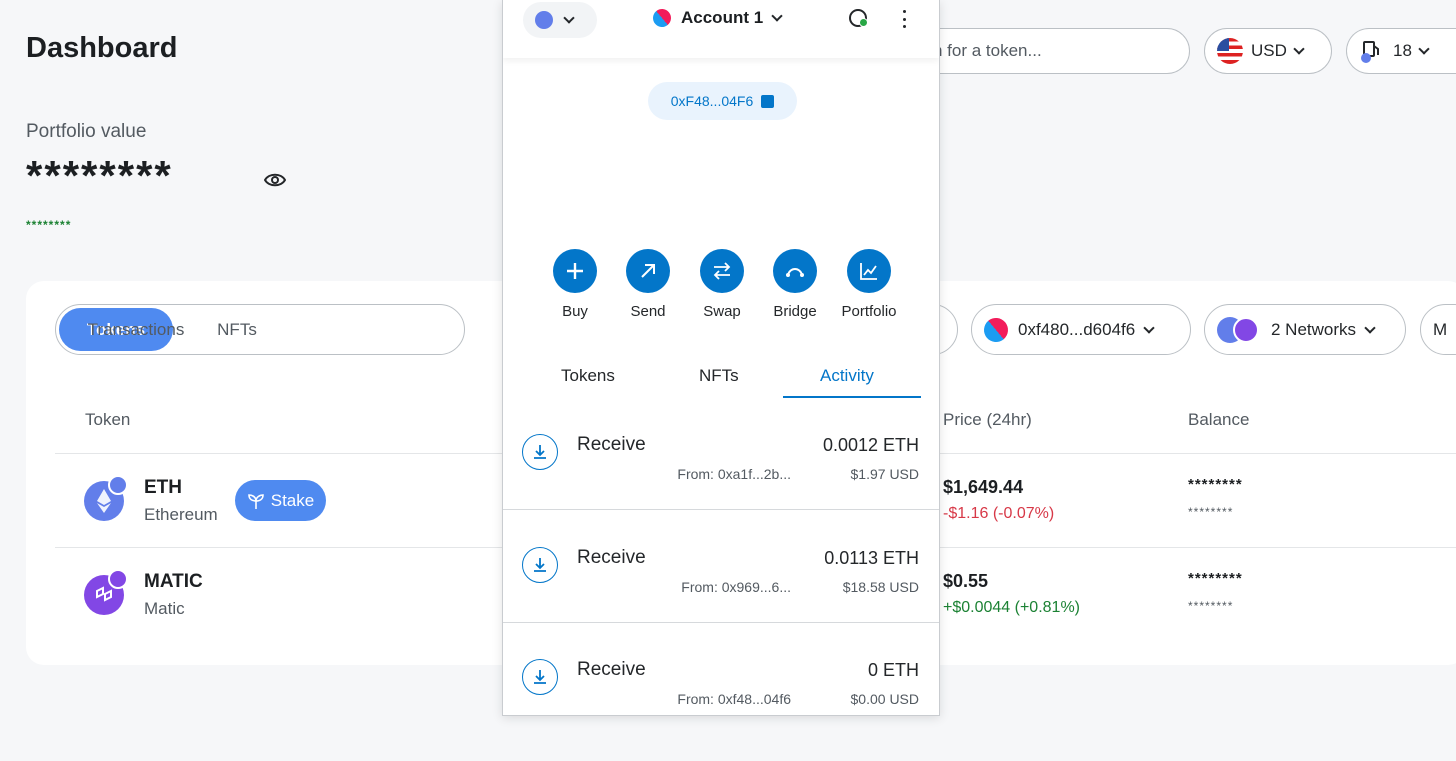 The image size is (1456, 761). Describe the element at coordinates (102, 48) in the screenshot. I see `page-title: Dashboard` at that location.